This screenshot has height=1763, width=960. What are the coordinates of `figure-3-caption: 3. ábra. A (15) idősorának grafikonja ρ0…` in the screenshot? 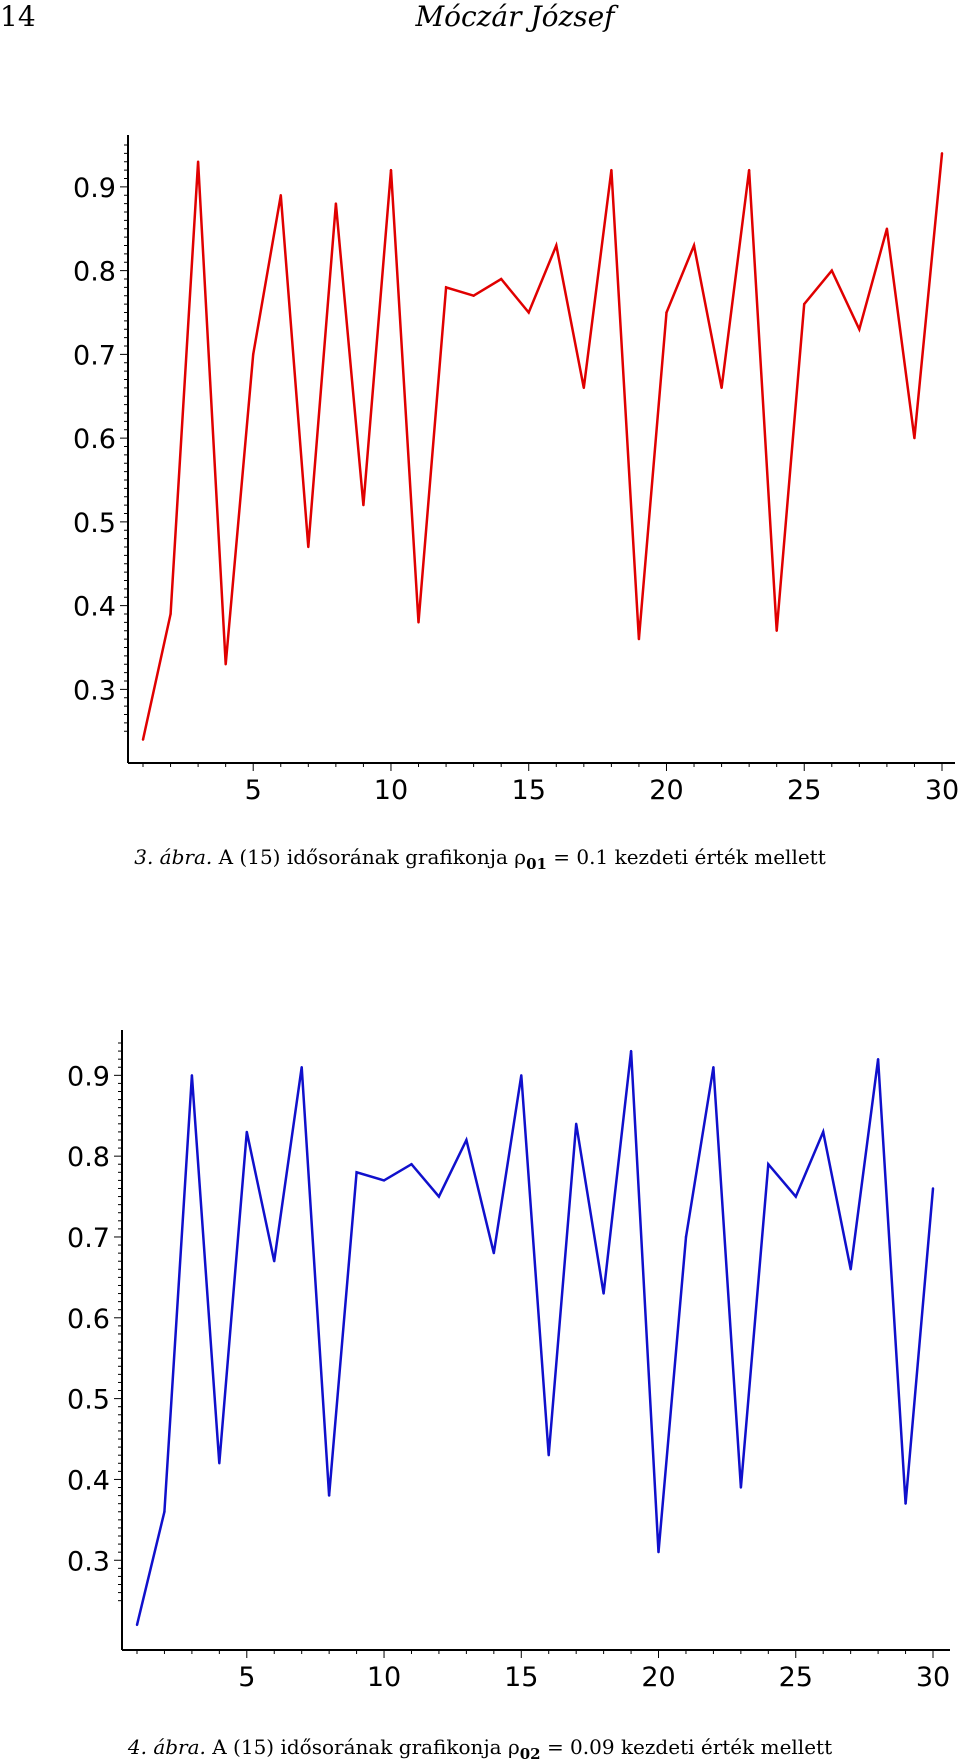 It's located at (480, 859).